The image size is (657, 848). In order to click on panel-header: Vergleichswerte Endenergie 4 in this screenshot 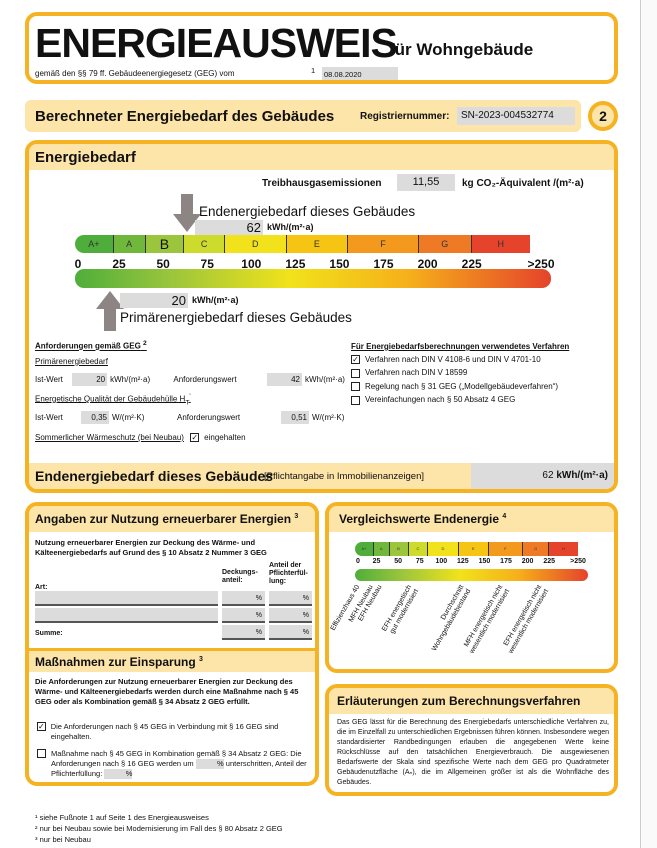, I will do `click(471, 519)`.